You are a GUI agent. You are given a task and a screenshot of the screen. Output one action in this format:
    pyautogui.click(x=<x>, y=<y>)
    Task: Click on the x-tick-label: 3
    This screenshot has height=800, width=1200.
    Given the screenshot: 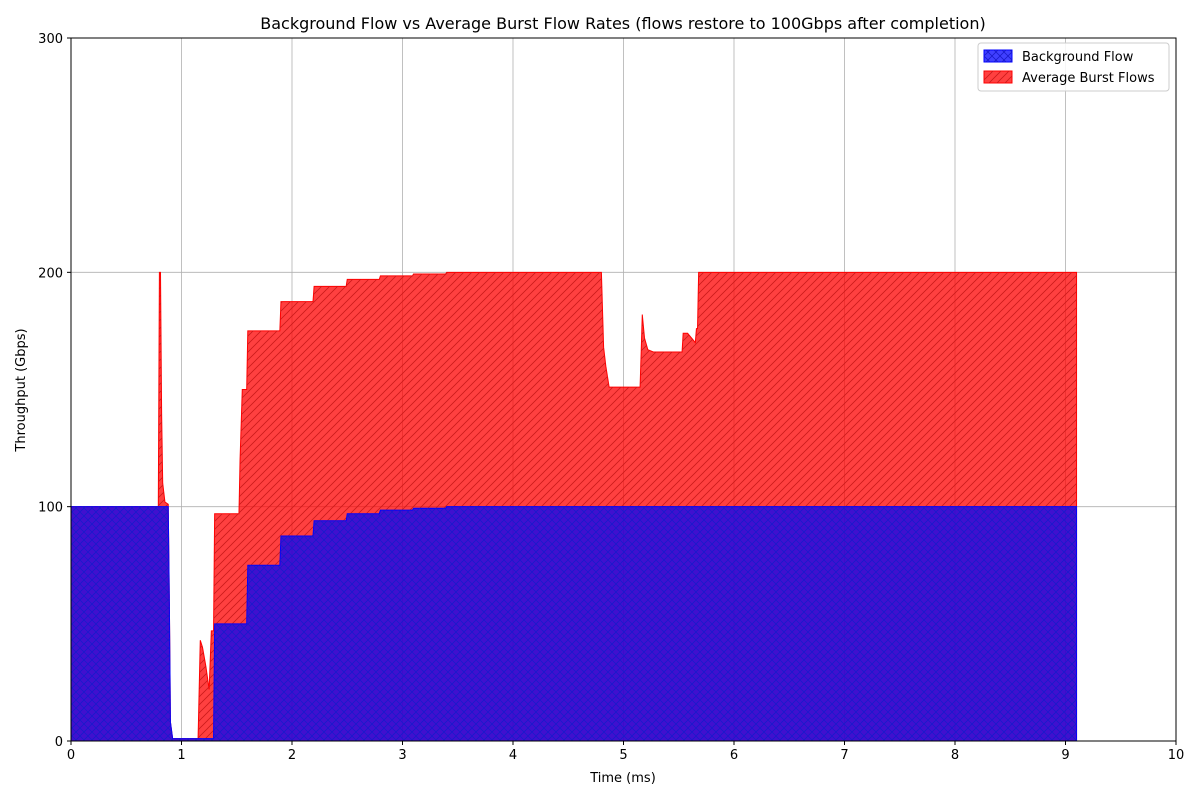 What is the action you would take?
    pyautogui.click(x=402, y=755)
    